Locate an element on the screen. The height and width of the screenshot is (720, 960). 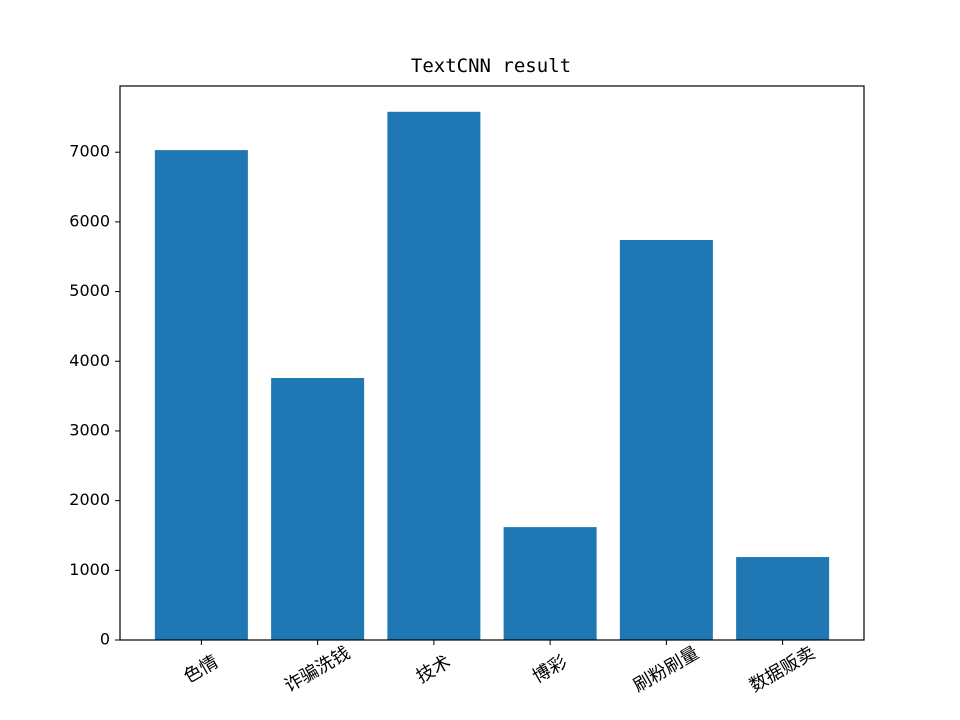
x-tick-label: 博彩 is located at coordinates (550, 669).